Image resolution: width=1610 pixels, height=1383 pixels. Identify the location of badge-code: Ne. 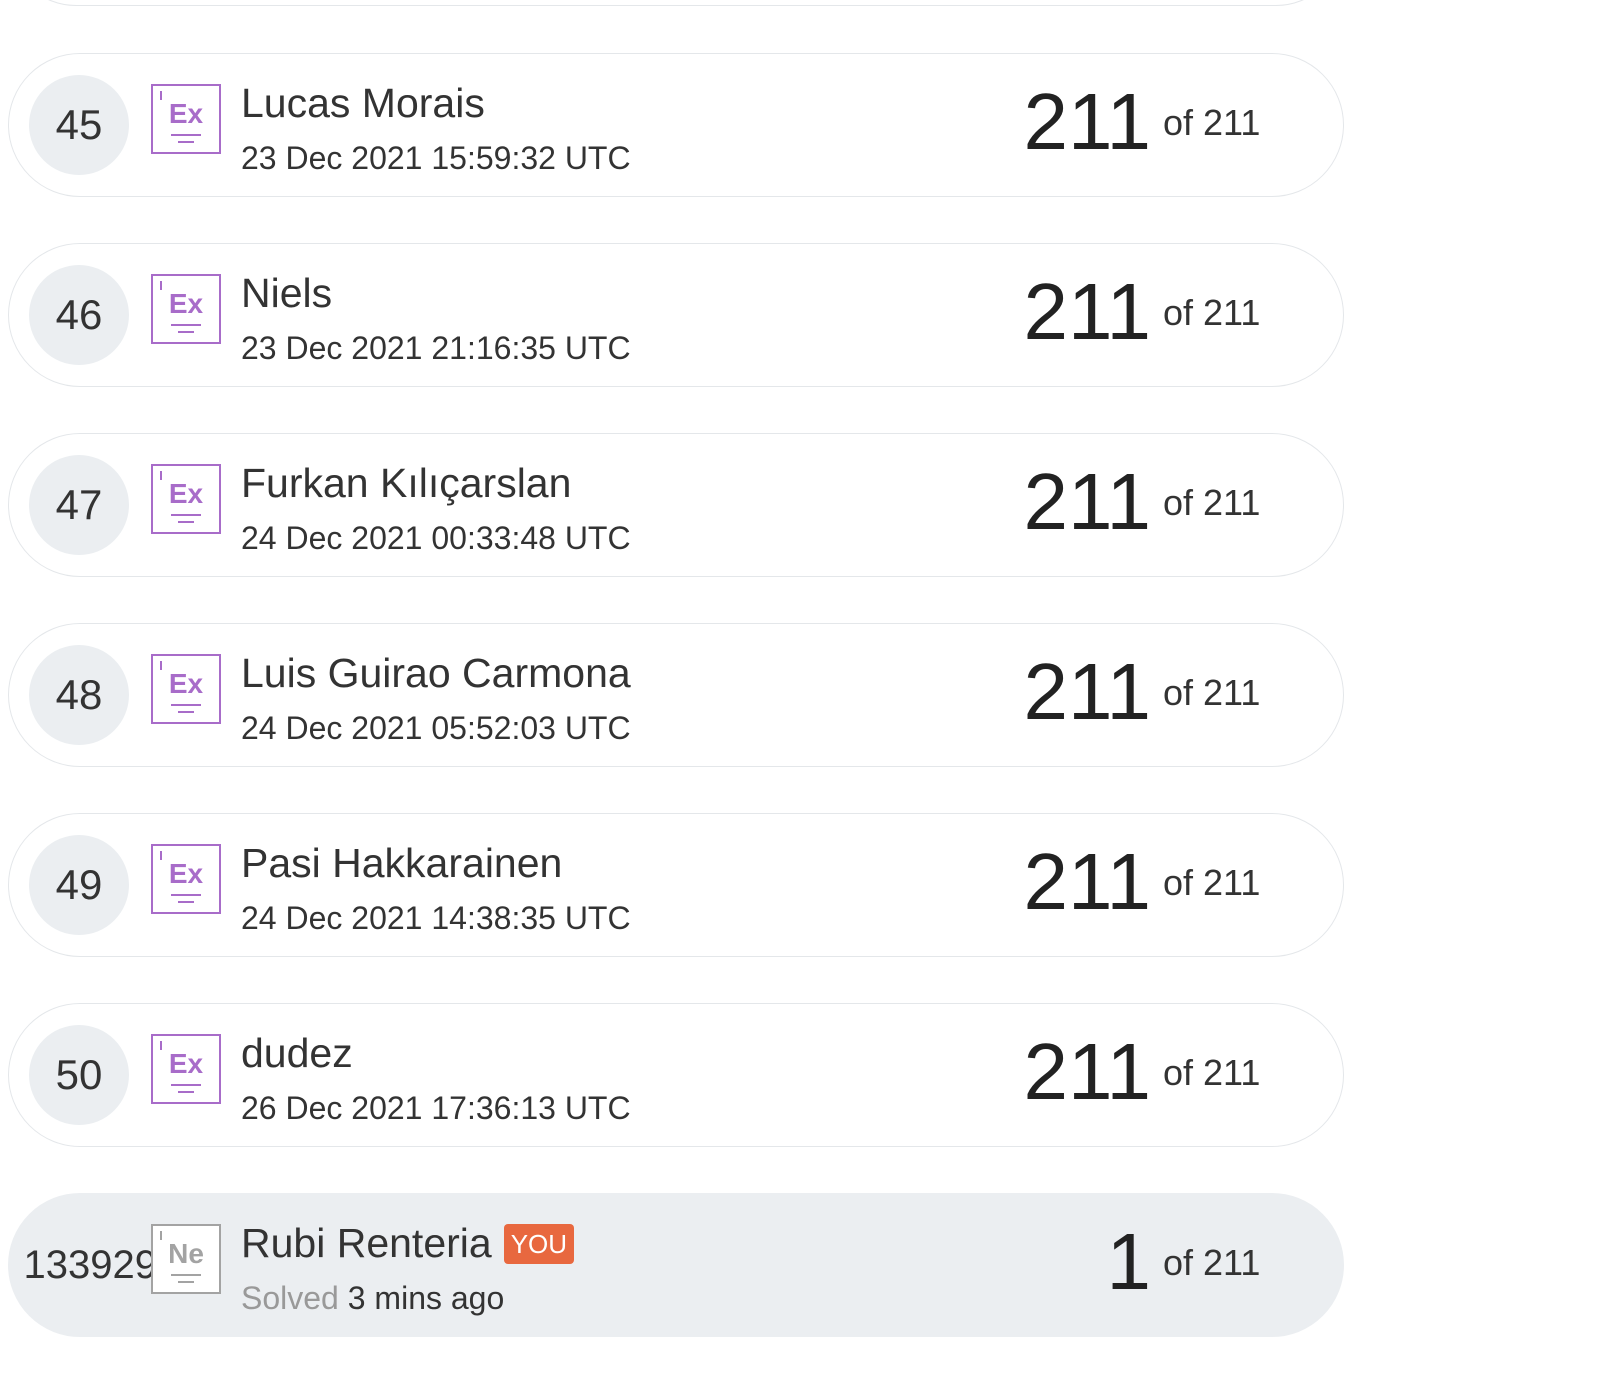
(186, 1253).